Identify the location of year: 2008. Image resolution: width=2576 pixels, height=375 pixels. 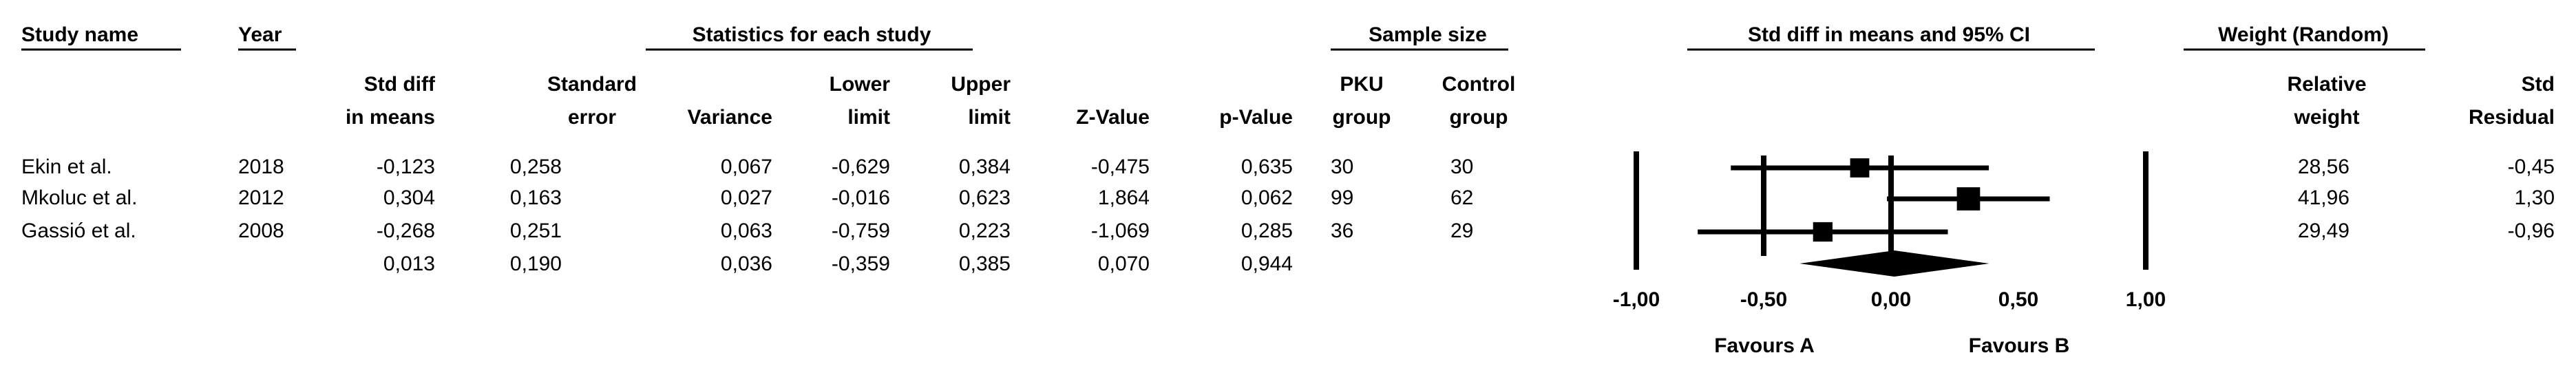
(261, 230).